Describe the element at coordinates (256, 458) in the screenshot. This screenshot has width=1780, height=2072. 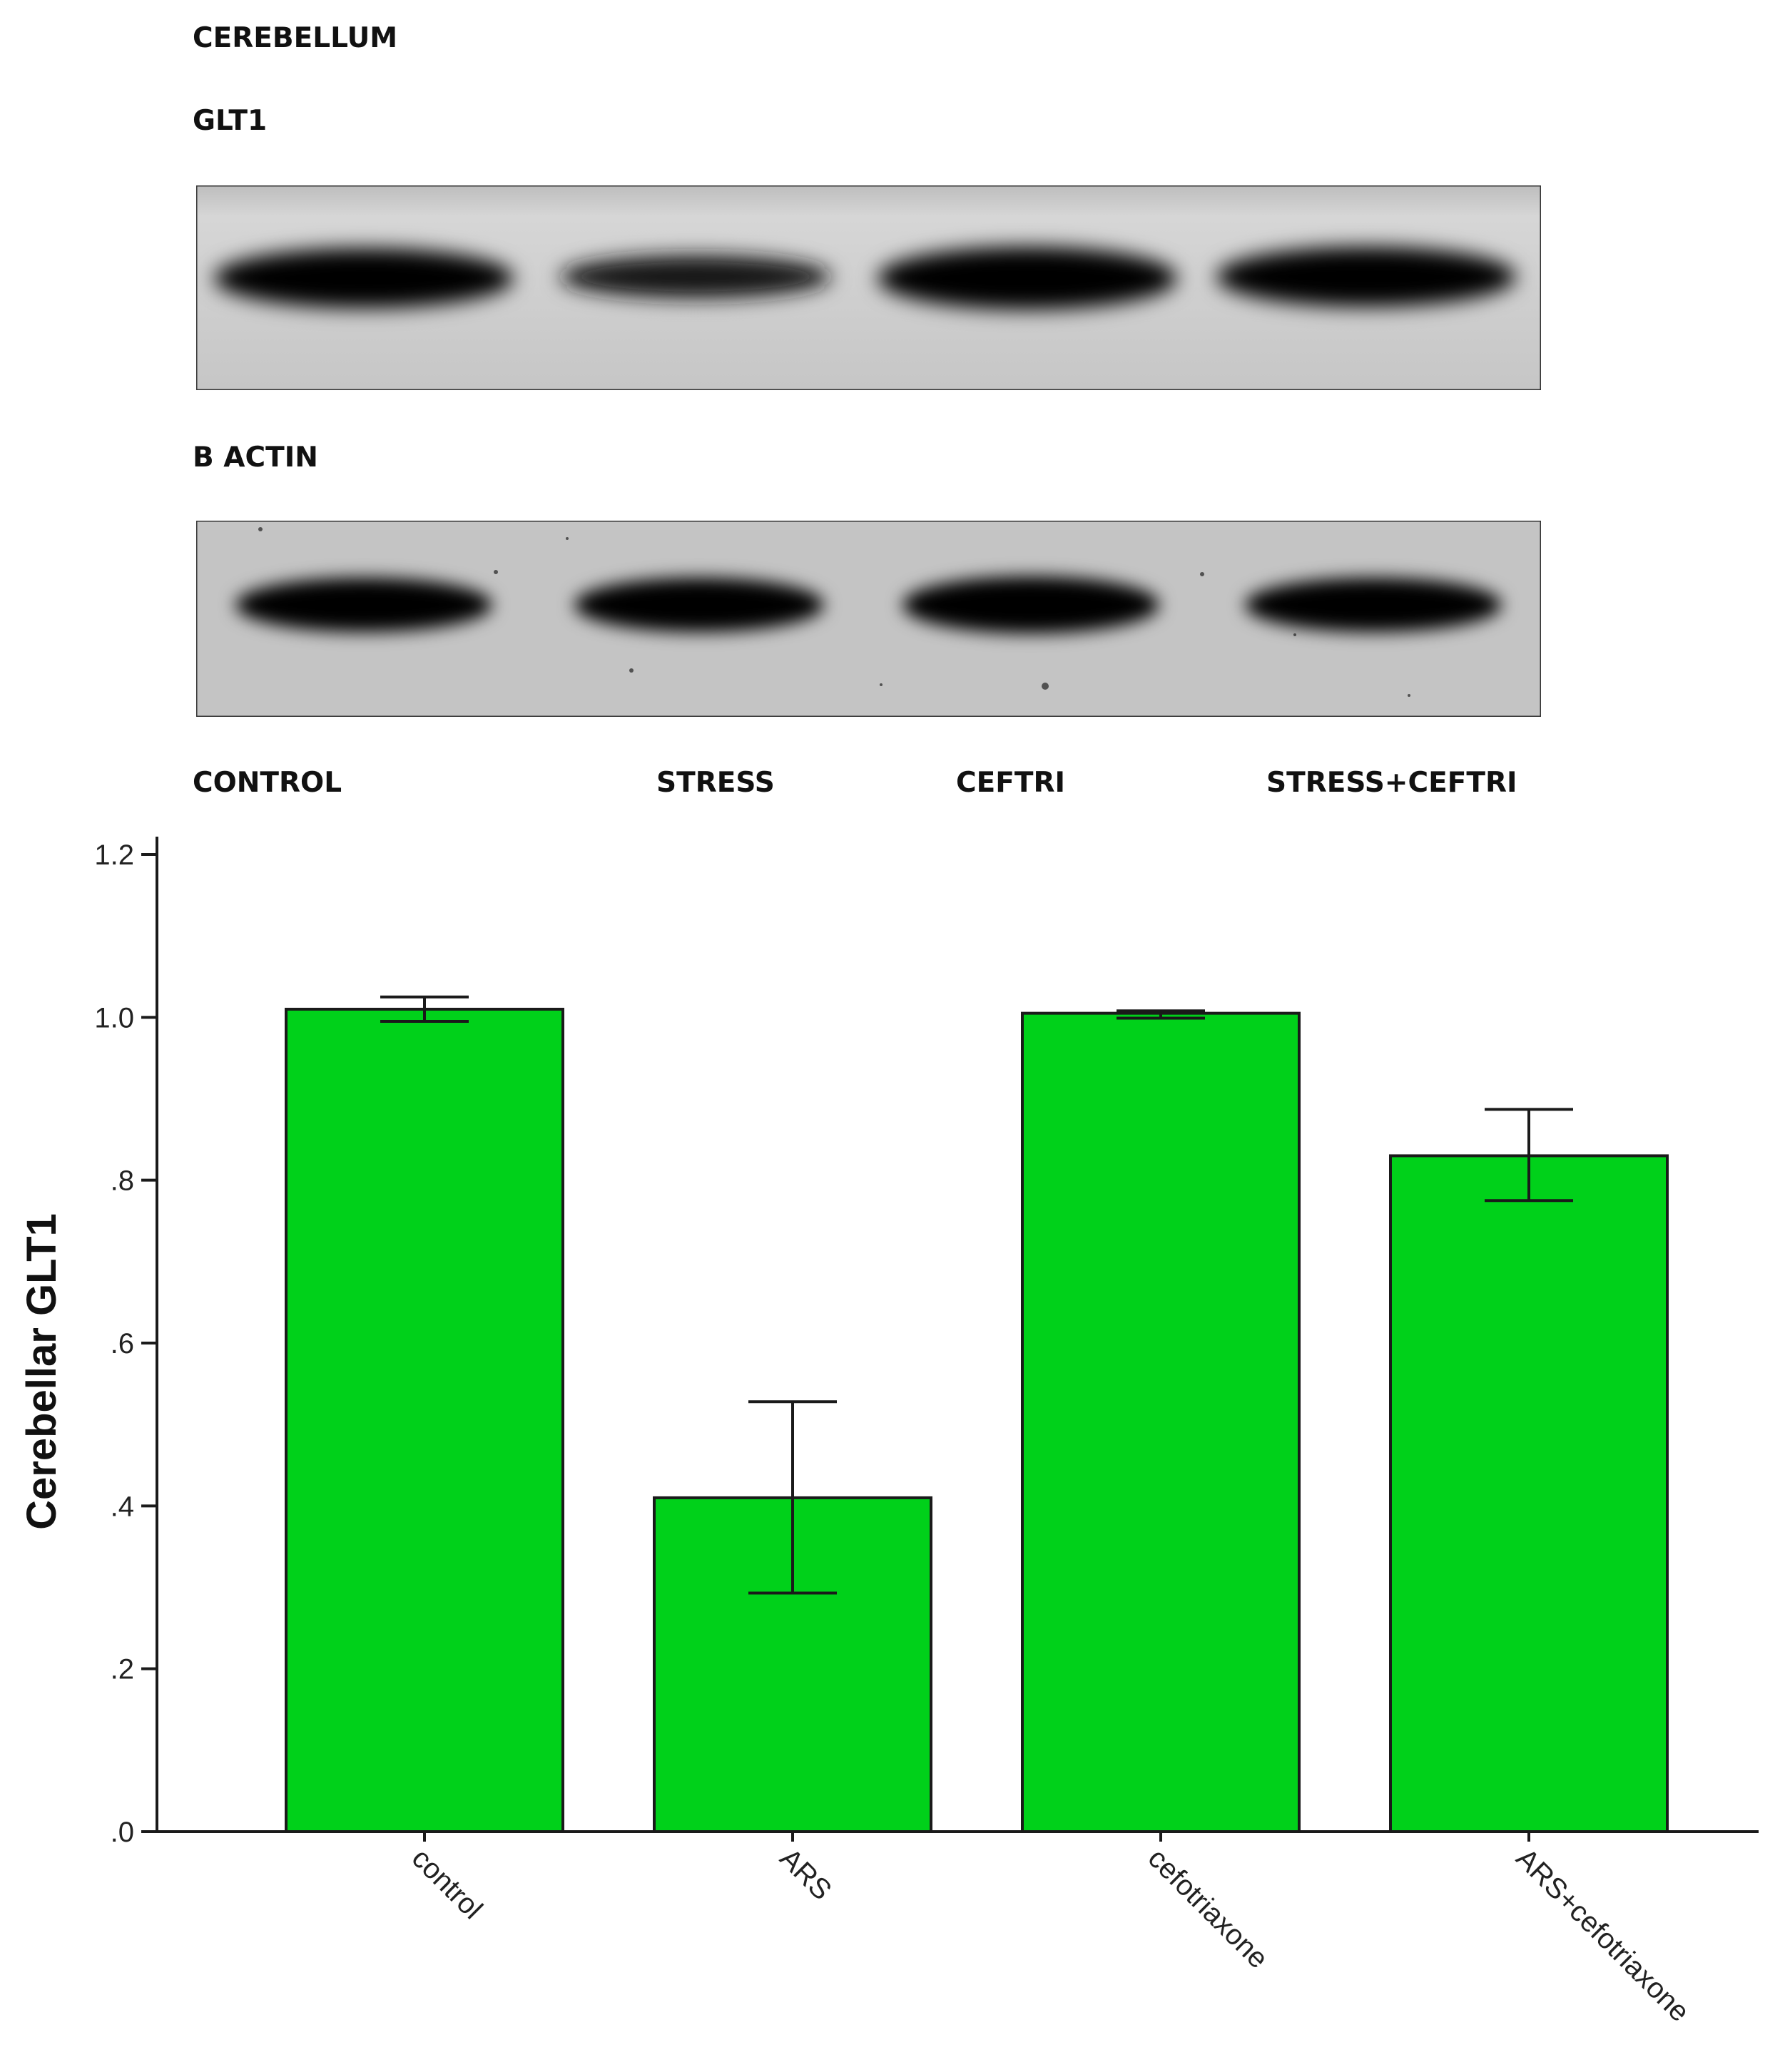
I see `beta-actin-blot-label: B ACTIN` at that location.